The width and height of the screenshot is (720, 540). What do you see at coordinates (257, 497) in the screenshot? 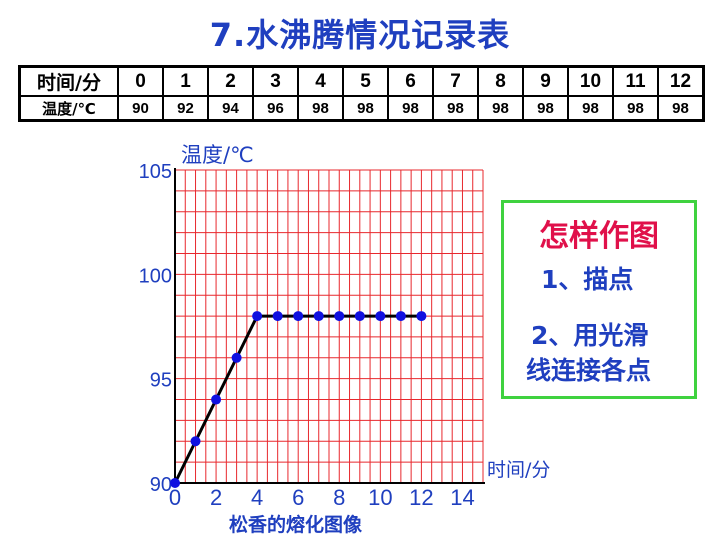
I see `x-tick-label: 4` at bounding box center [257, 497].